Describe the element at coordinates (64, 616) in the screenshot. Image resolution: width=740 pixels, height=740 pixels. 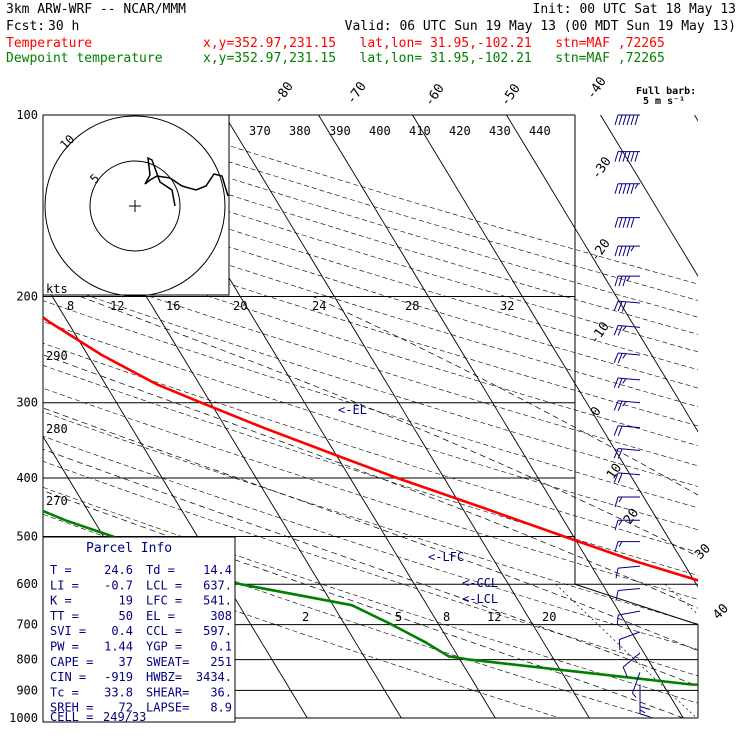
I see `parcel-param-label: TT =` at that location.